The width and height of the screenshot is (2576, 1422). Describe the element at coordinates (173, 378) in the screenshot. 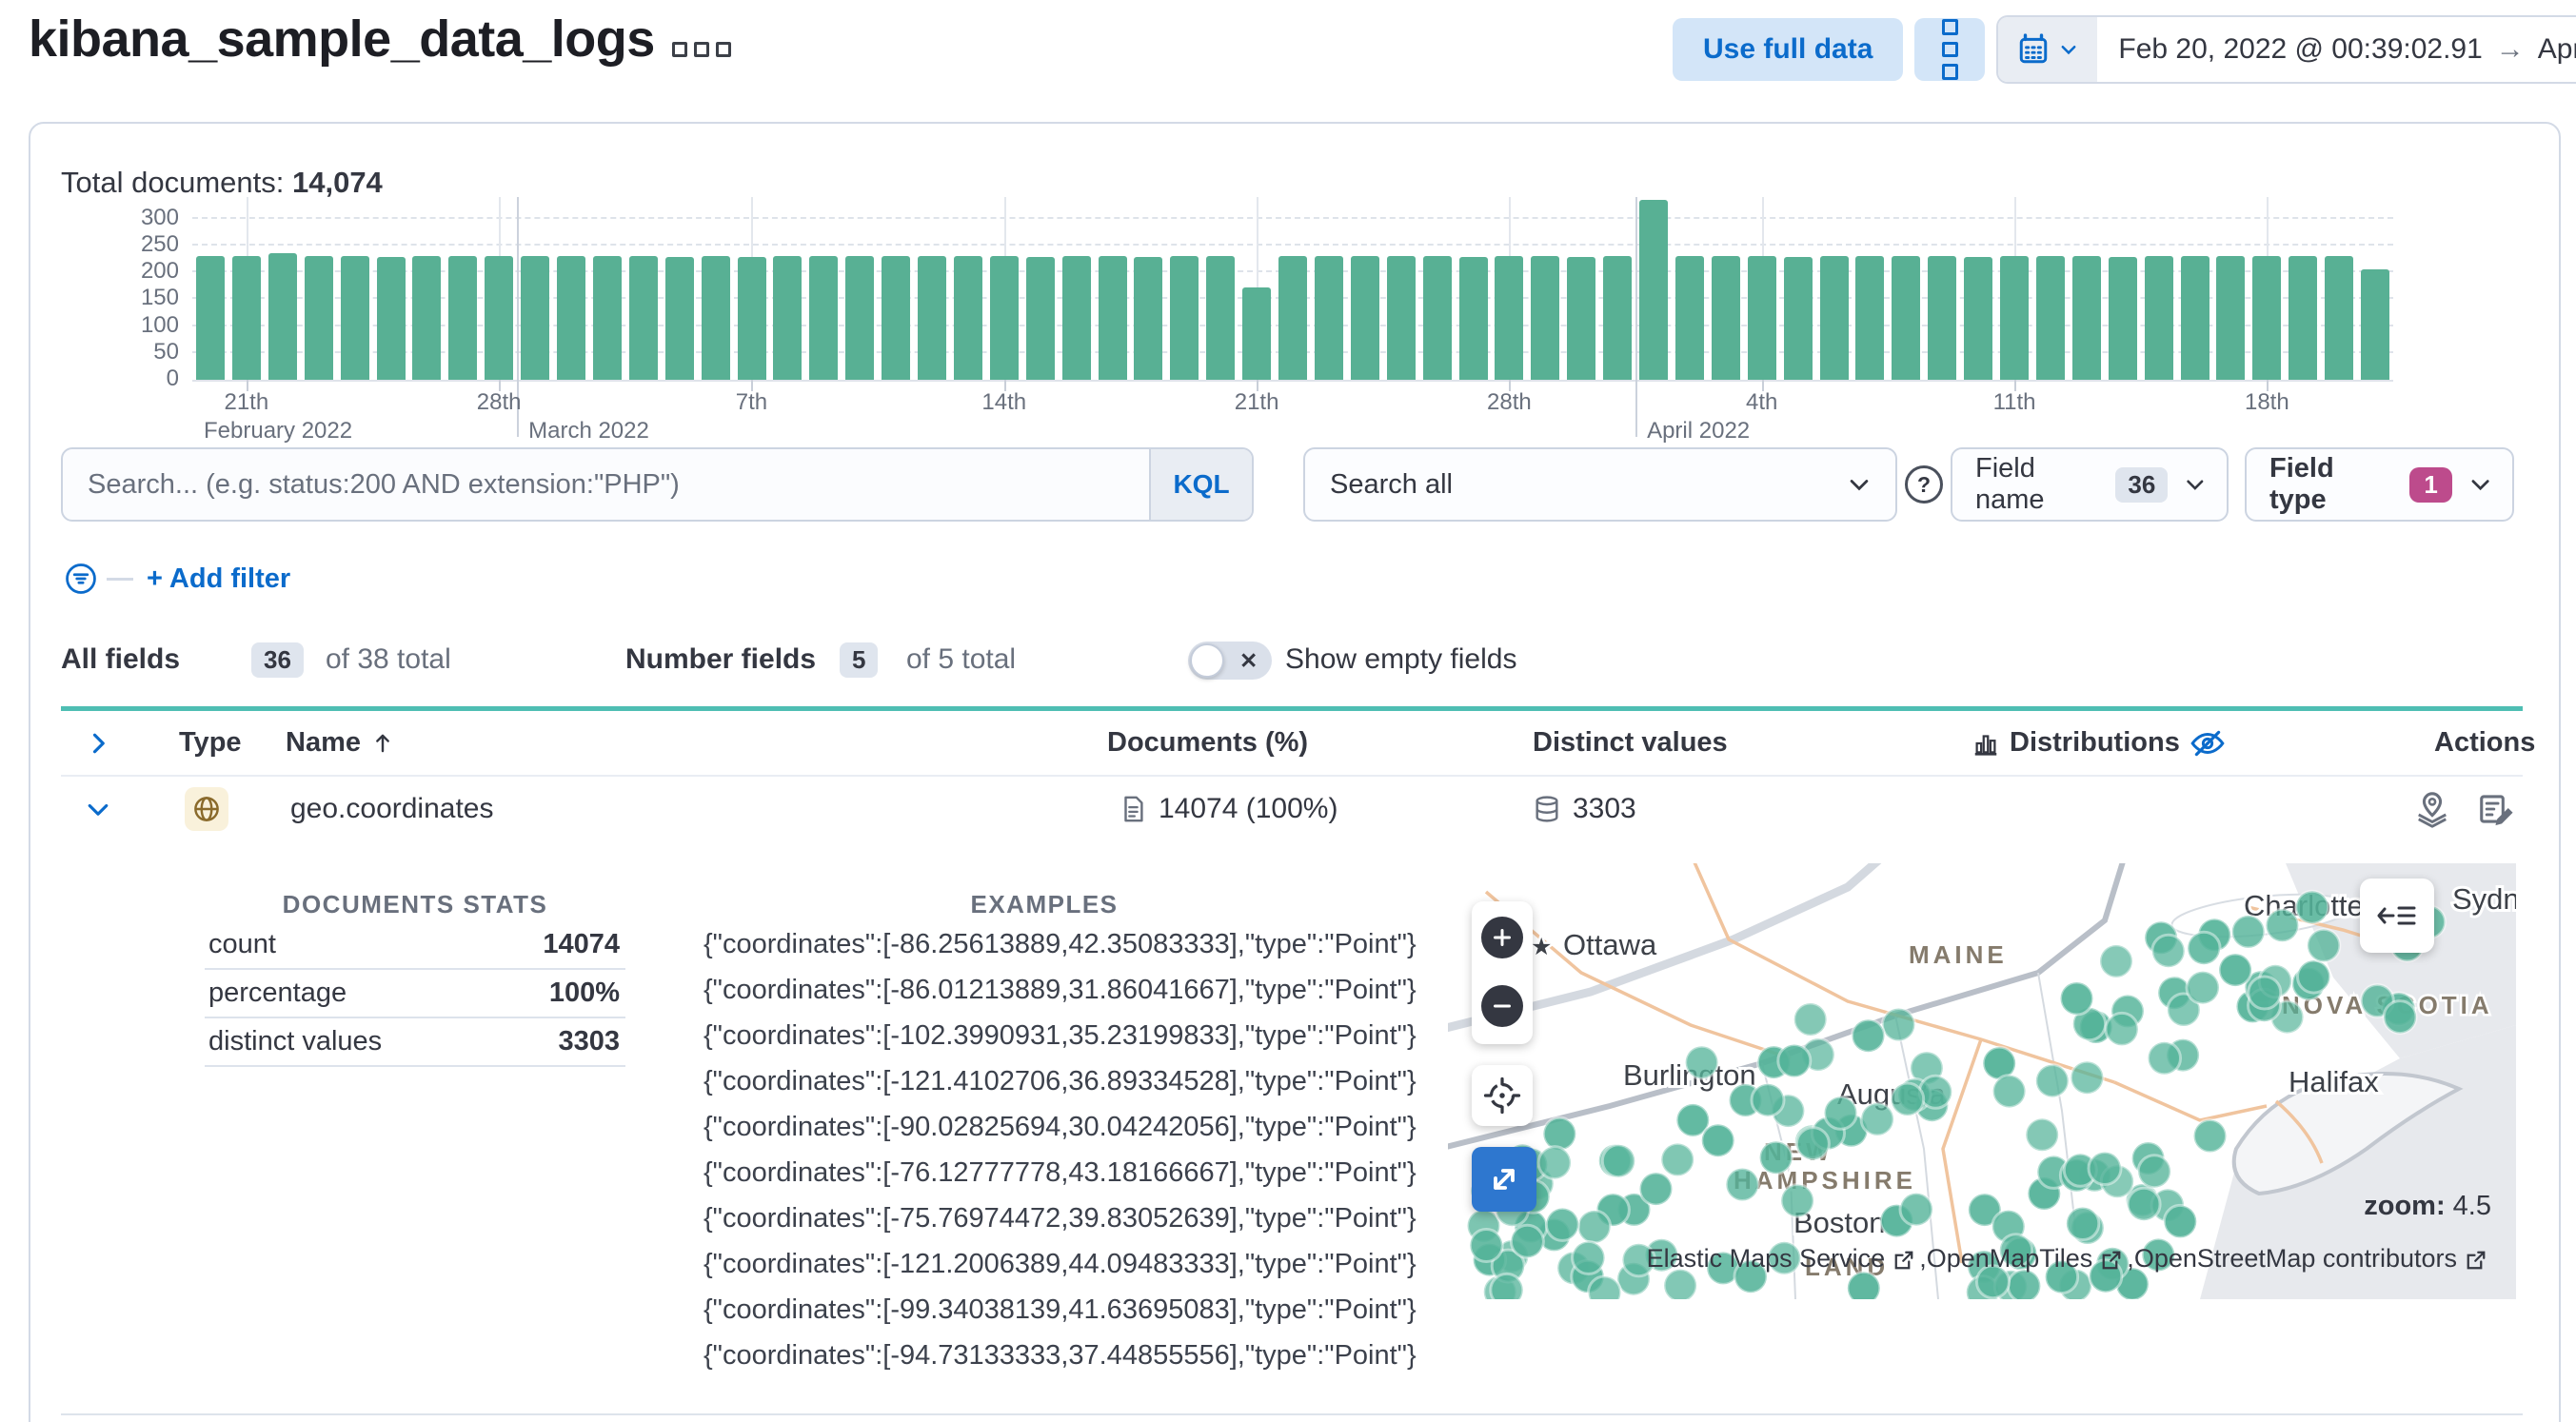

I see `y-axis-tick-label: 0` at that location.